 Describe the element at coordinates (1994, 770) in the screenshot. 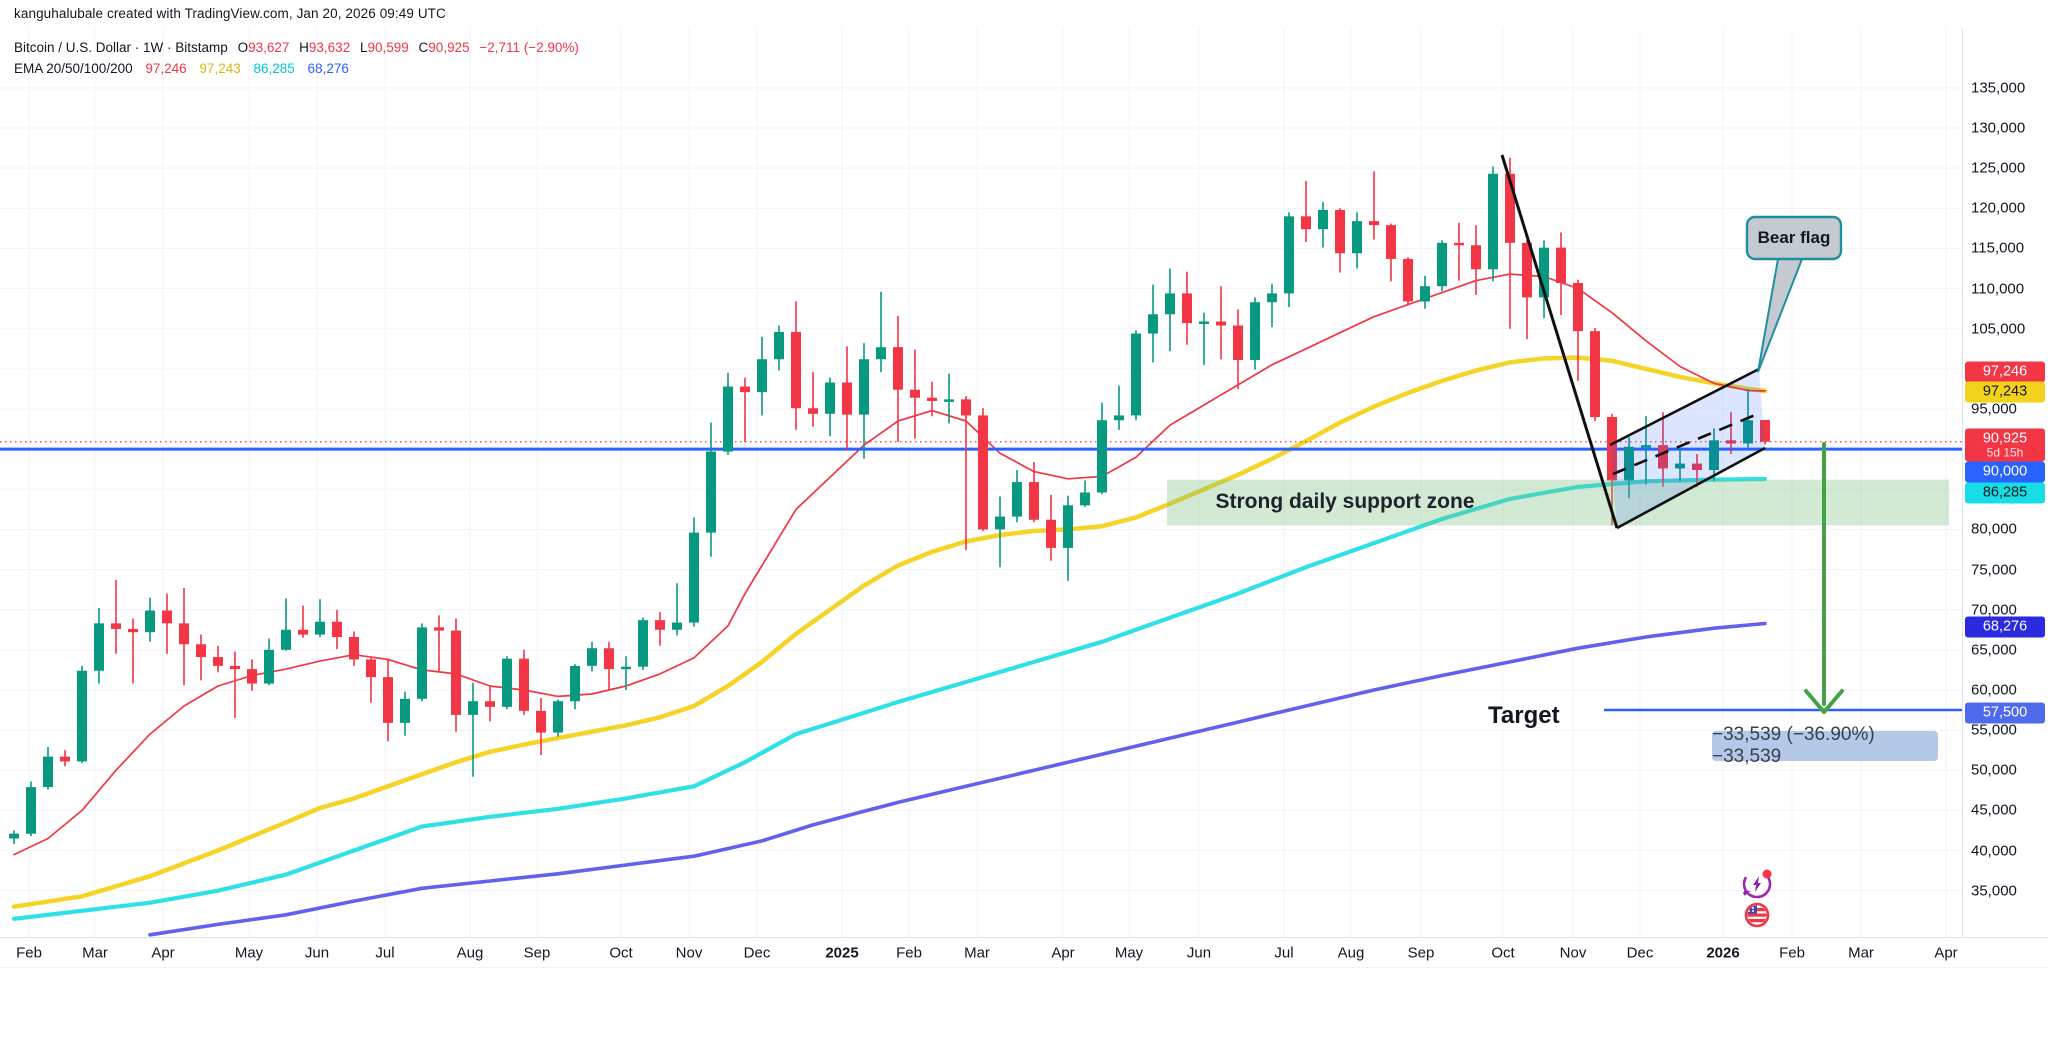

I see `price-tick-50000: 50,000` at that location.